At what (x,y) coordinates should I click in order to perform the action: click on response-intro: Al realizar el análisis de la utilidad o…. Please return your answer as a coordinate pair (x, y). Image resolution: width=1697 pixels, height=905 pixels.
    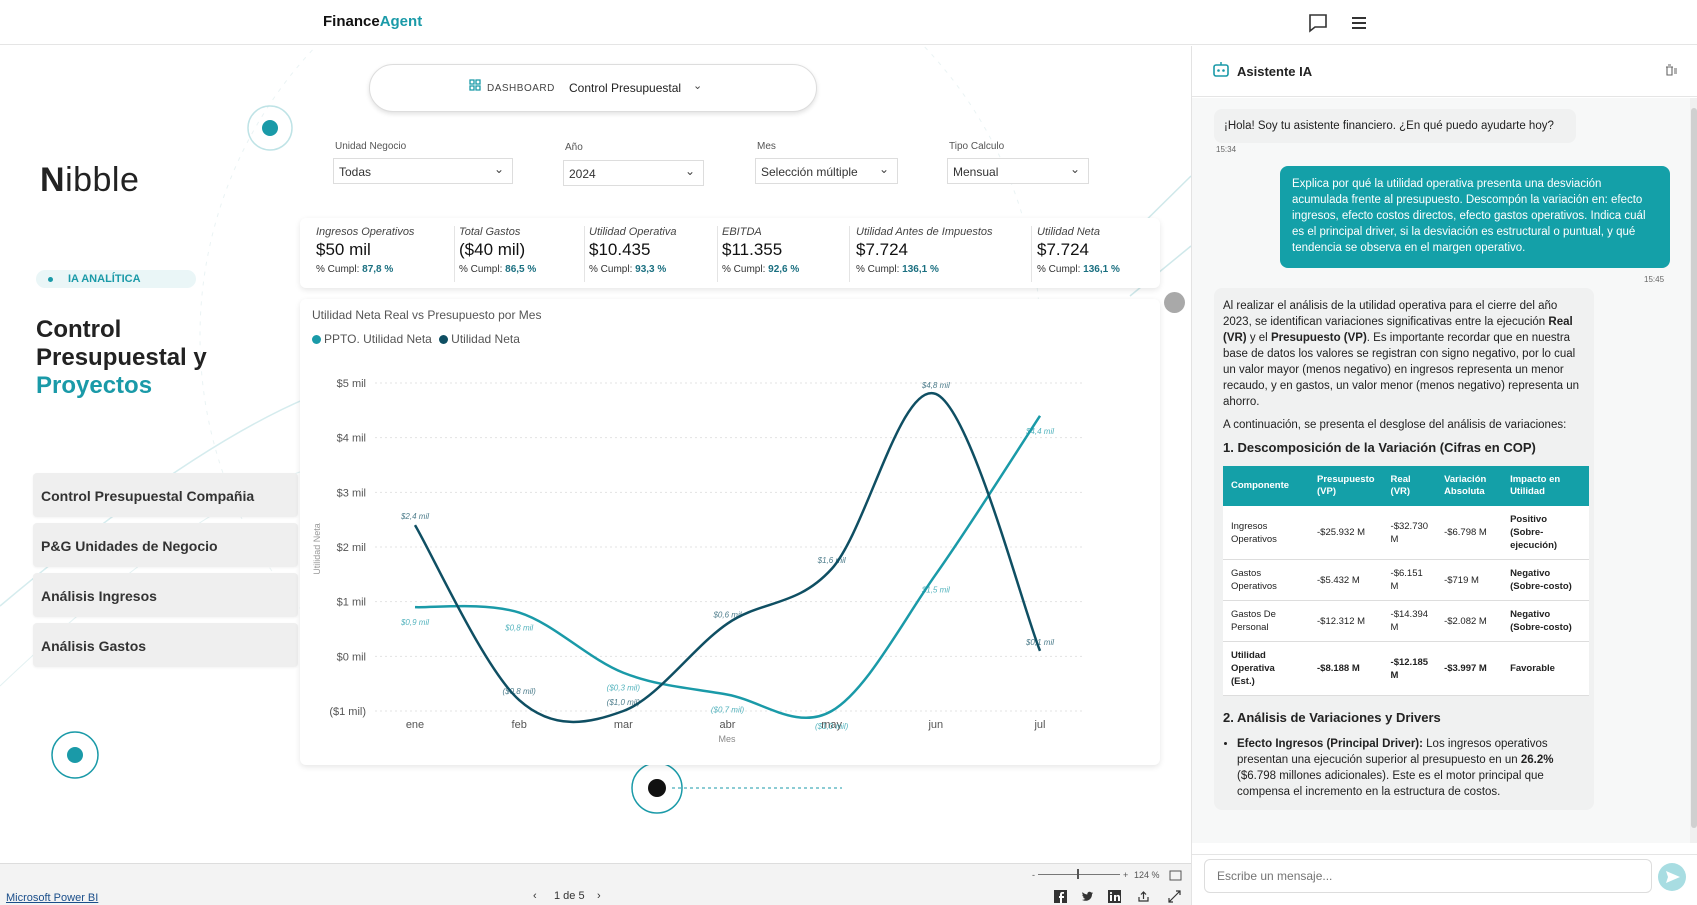
    Looking at the image, I should click on (1401, 354).